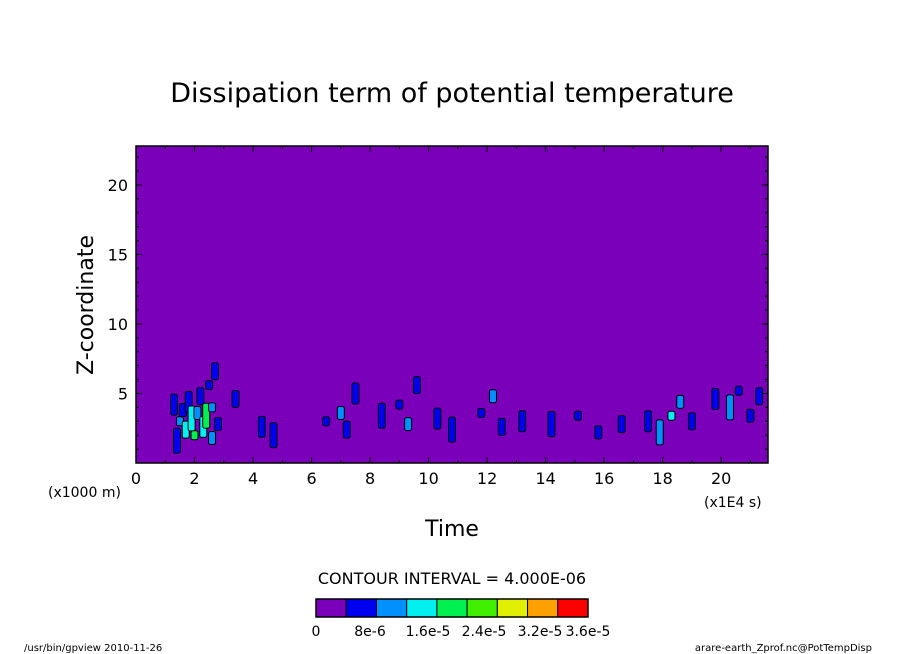 The image size is (904, 654). Describe the element at coordinates (733, 503) in the screenshot. I see `x-unit-note: (x1E4 s)` at that location.